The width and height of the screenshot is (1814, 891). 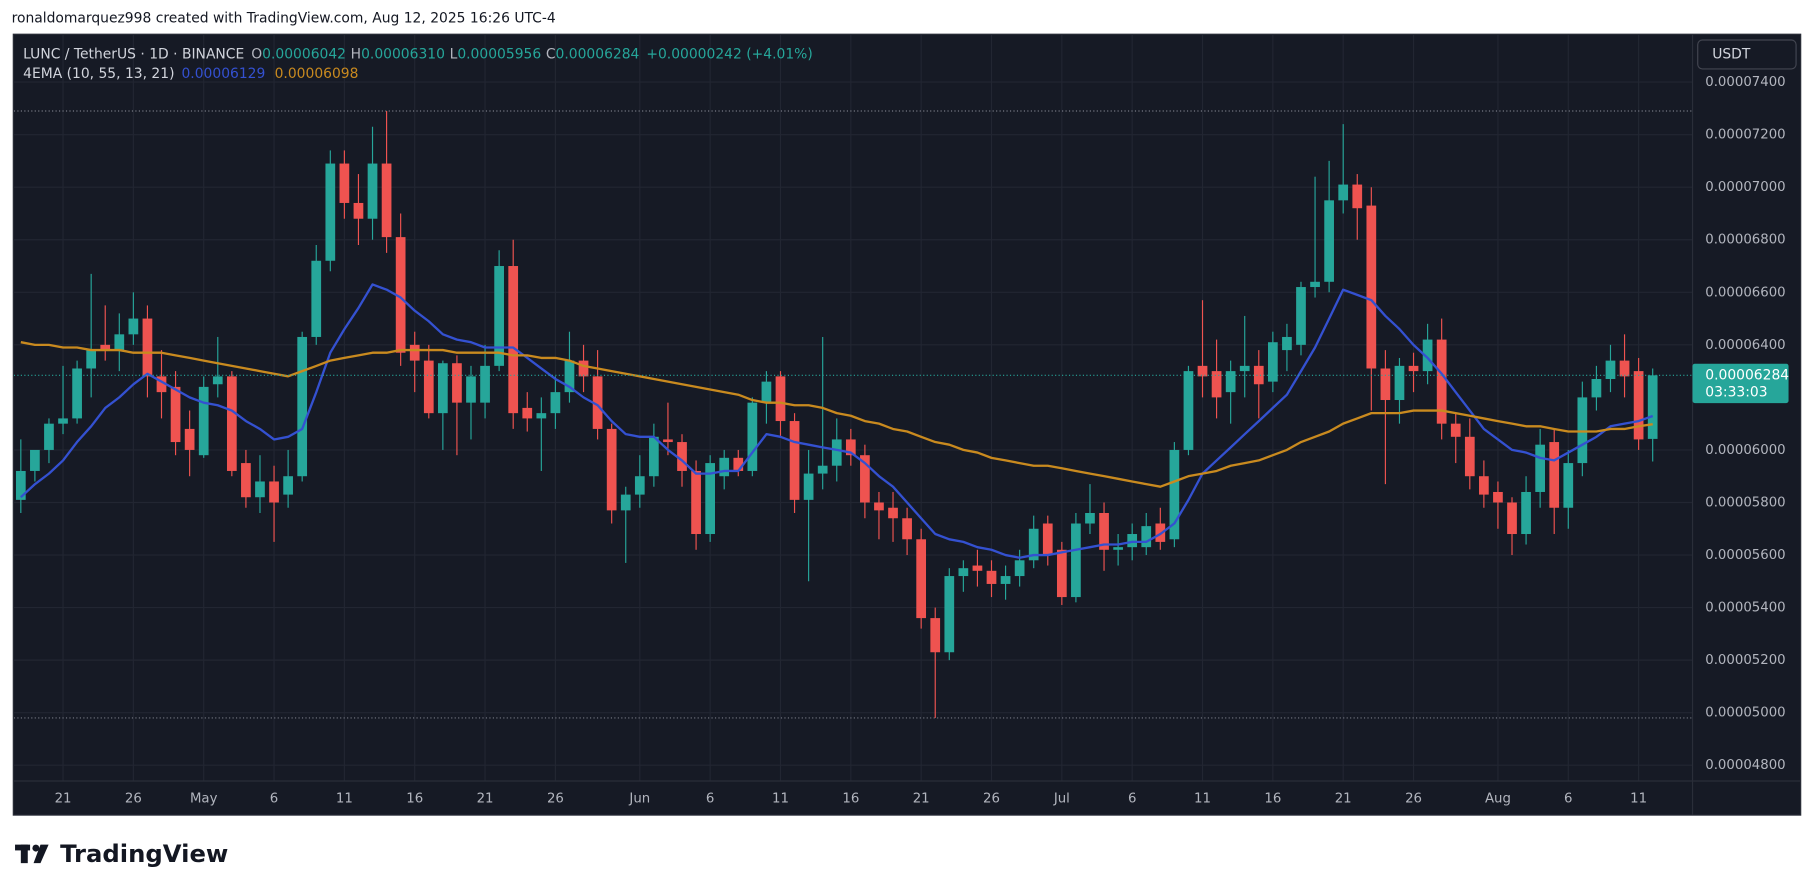 What do you see at coordinates (223, 74) in the screenshot?
I see `indicator-value: 0.00006129` at bounding box center [223, 74].